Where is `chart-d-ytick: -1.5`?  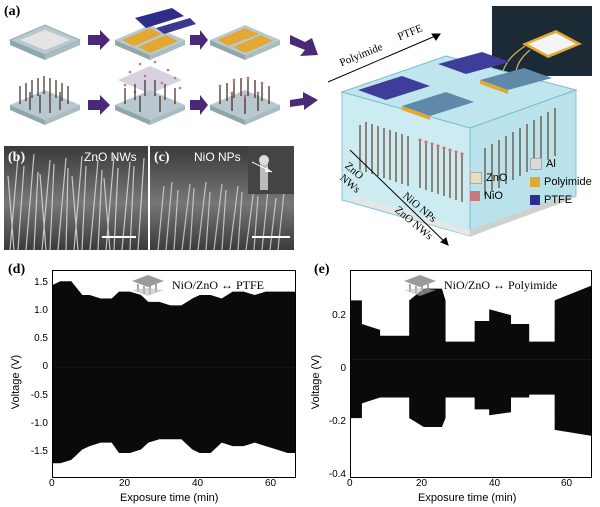 chart-d-ytick: -1.5 is located at coordinates (39, 451).